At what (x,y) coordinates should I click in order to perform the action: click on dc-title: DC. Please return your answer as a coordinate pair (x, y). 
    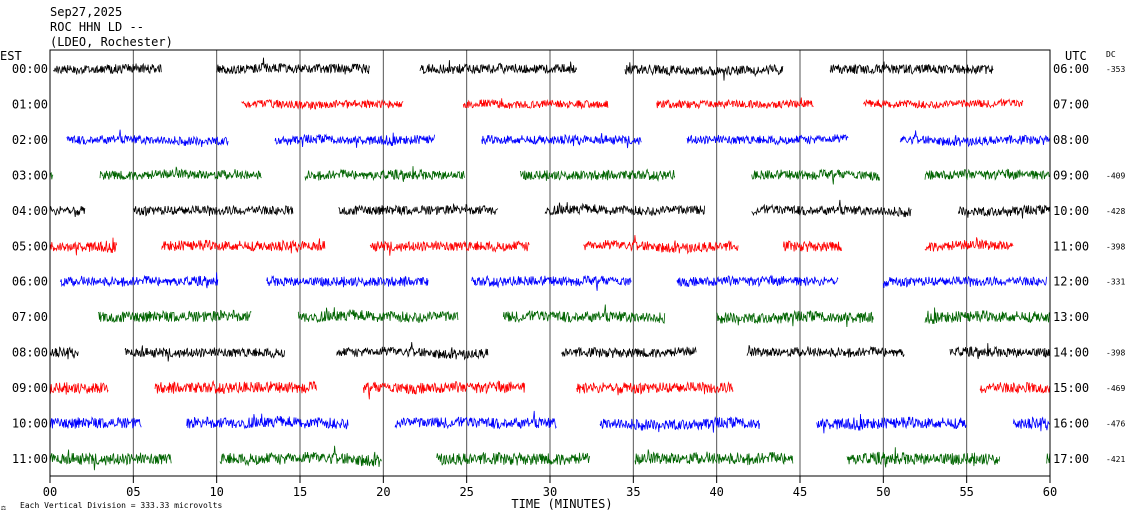
    Looking at the image, I should click on (1111, 54).